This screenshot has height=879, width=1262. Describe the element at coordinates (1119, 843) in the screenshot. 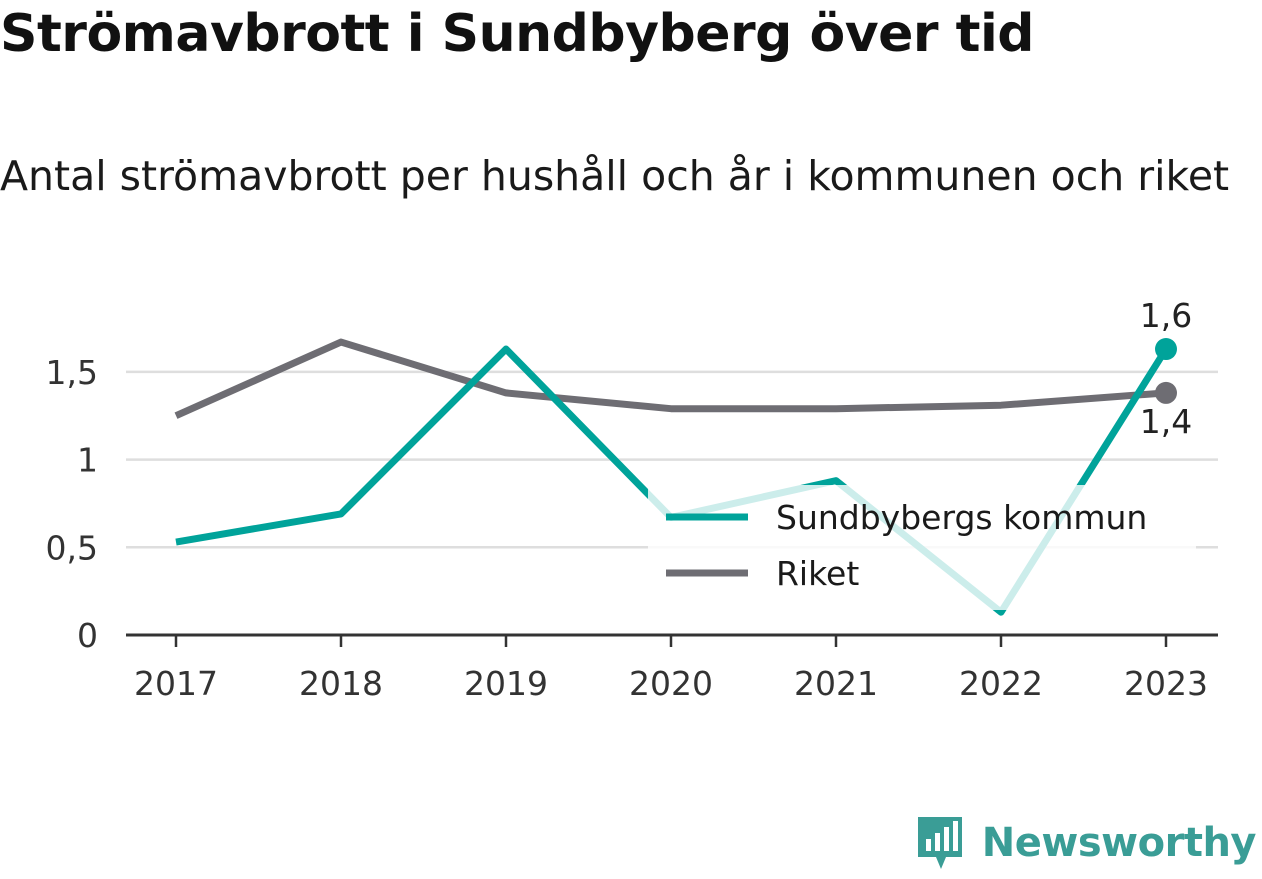

I see `brand-name: Newsworthy` at that location.